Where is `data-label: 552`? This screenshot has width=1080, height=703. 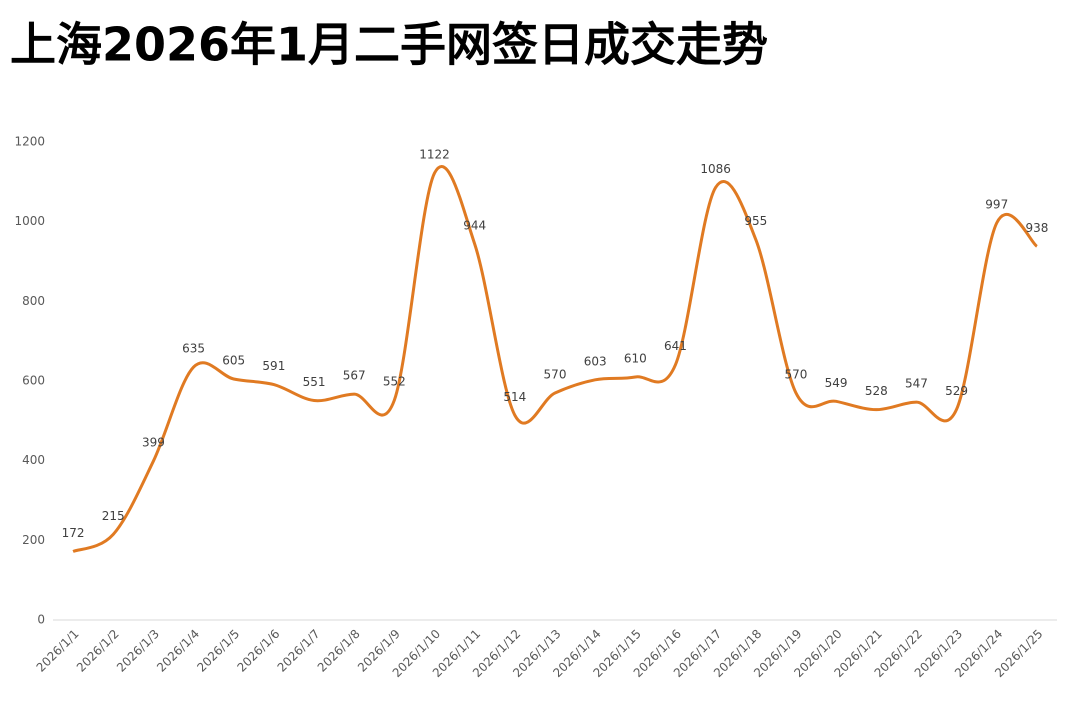
data-label: 552 is located at coordinates (394, 382).